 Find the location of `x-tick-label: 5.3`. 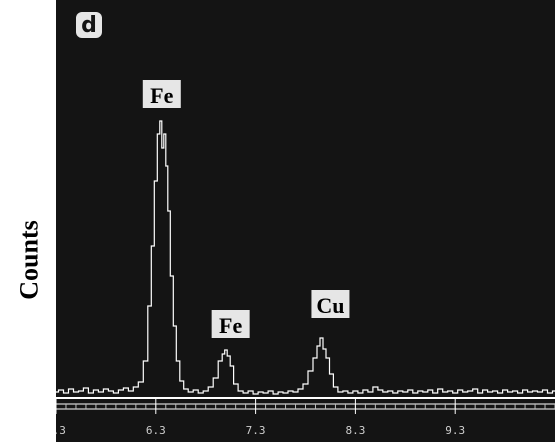

x-tick-label: 5.3 is located at coordinates (61, 430).